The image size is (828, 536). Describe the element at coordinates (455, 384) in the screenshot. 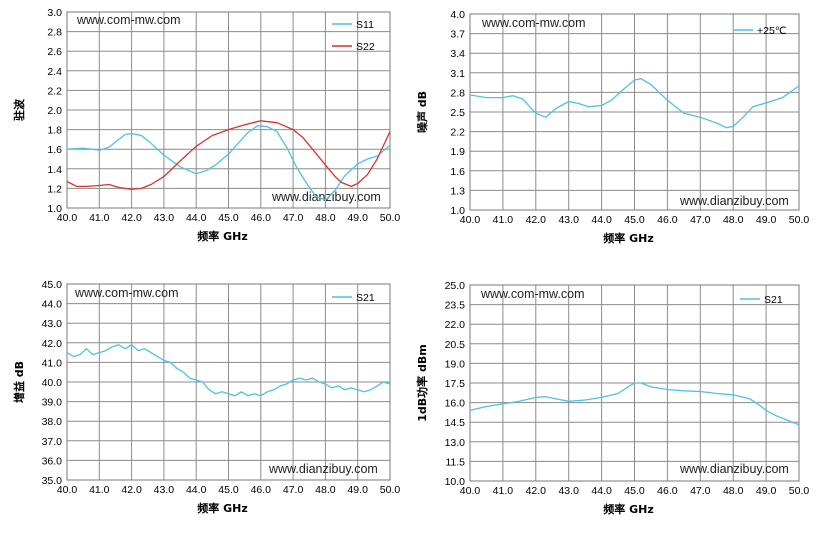

I see `y-tick-label: 17.5` at that location.